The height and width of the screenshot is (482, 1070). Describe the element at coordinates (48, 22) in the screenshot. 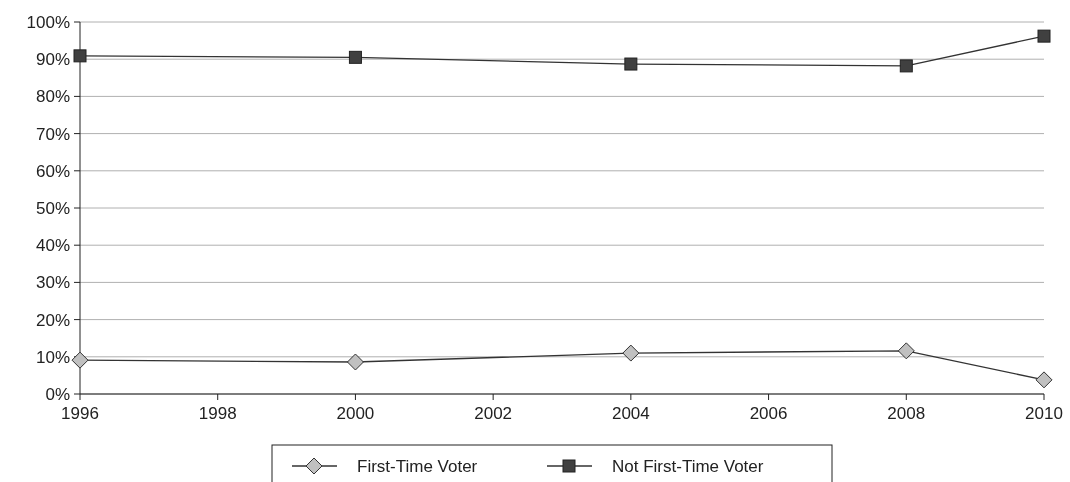

I see `y-tick-label: 100%` at that location.